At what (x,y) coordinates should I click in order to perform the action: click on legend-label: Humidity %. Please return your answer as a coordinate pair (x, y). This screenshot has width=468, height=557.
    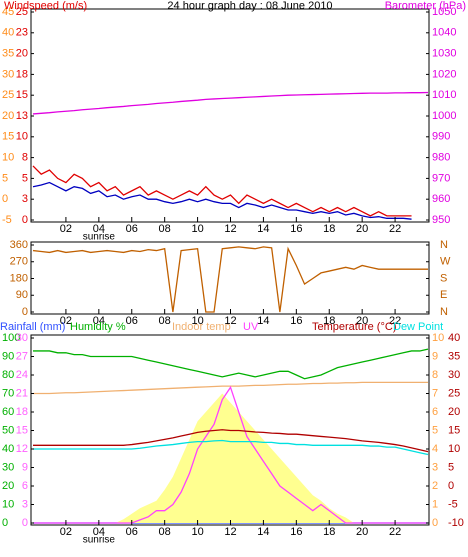
    Looking at the image, I should click on (98, 327).